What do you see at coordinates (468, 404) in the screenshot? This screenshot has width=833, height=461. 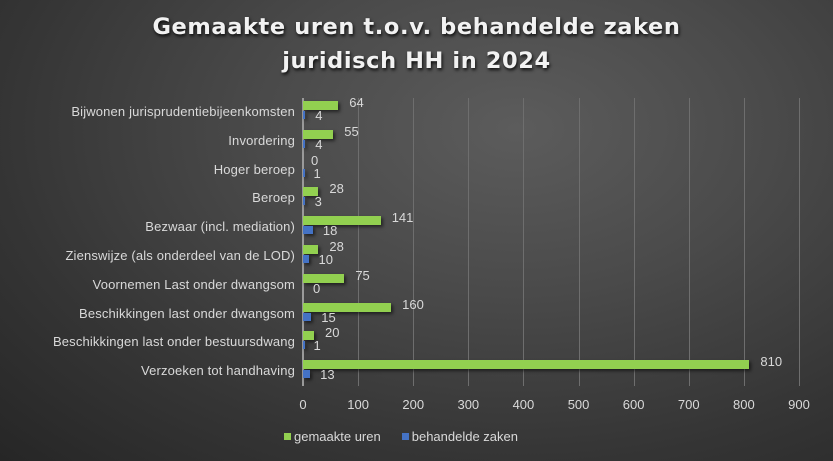 I see `x-tick-label: 300` at bounding box center [468, 404].